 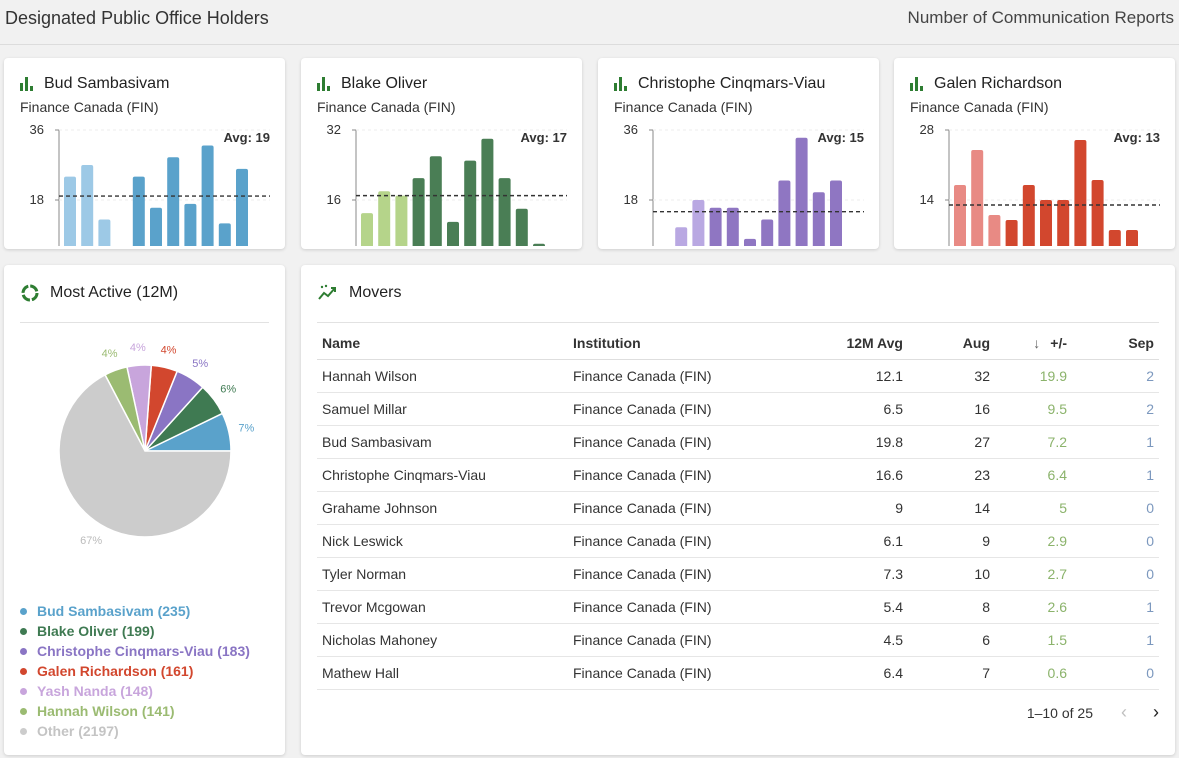 What do you see at coordinates (135, 671) in the screenshot?
I see `legend-item: Galen Richardson (161)` at bounding box center [135, 671].